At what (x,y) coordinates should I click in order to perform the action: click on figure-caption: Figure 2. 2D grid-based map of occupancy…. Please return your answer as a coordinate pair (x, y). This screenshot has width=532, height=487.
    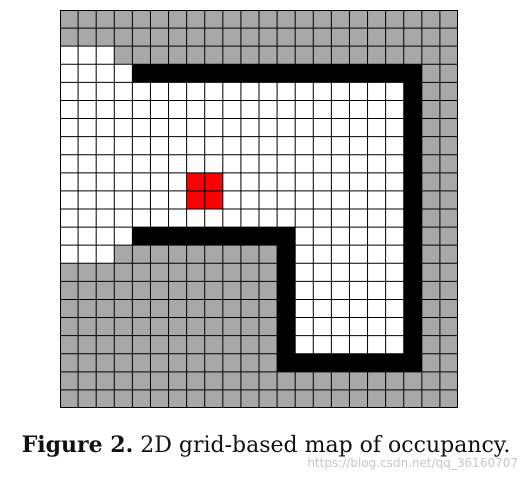
    Looking at the image, I should click on (266, 445).